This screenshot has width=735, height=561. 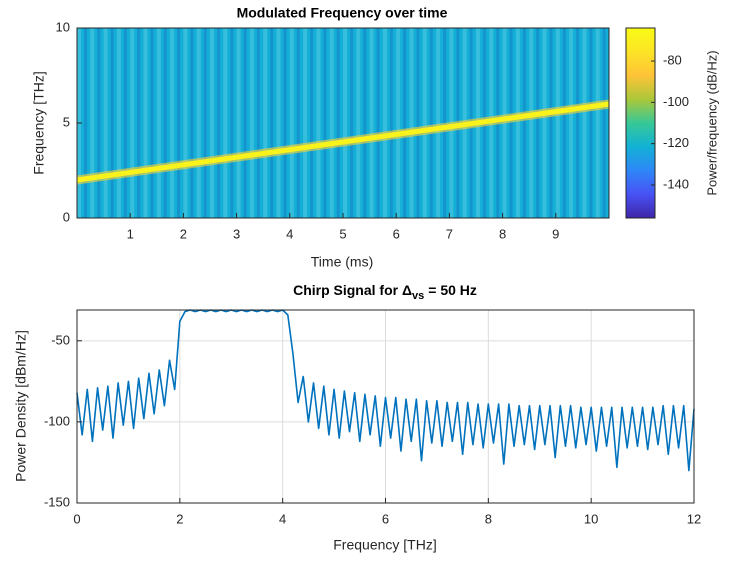 I want to click on colorbar-tick-label: -100, so click(x=676, y=101).